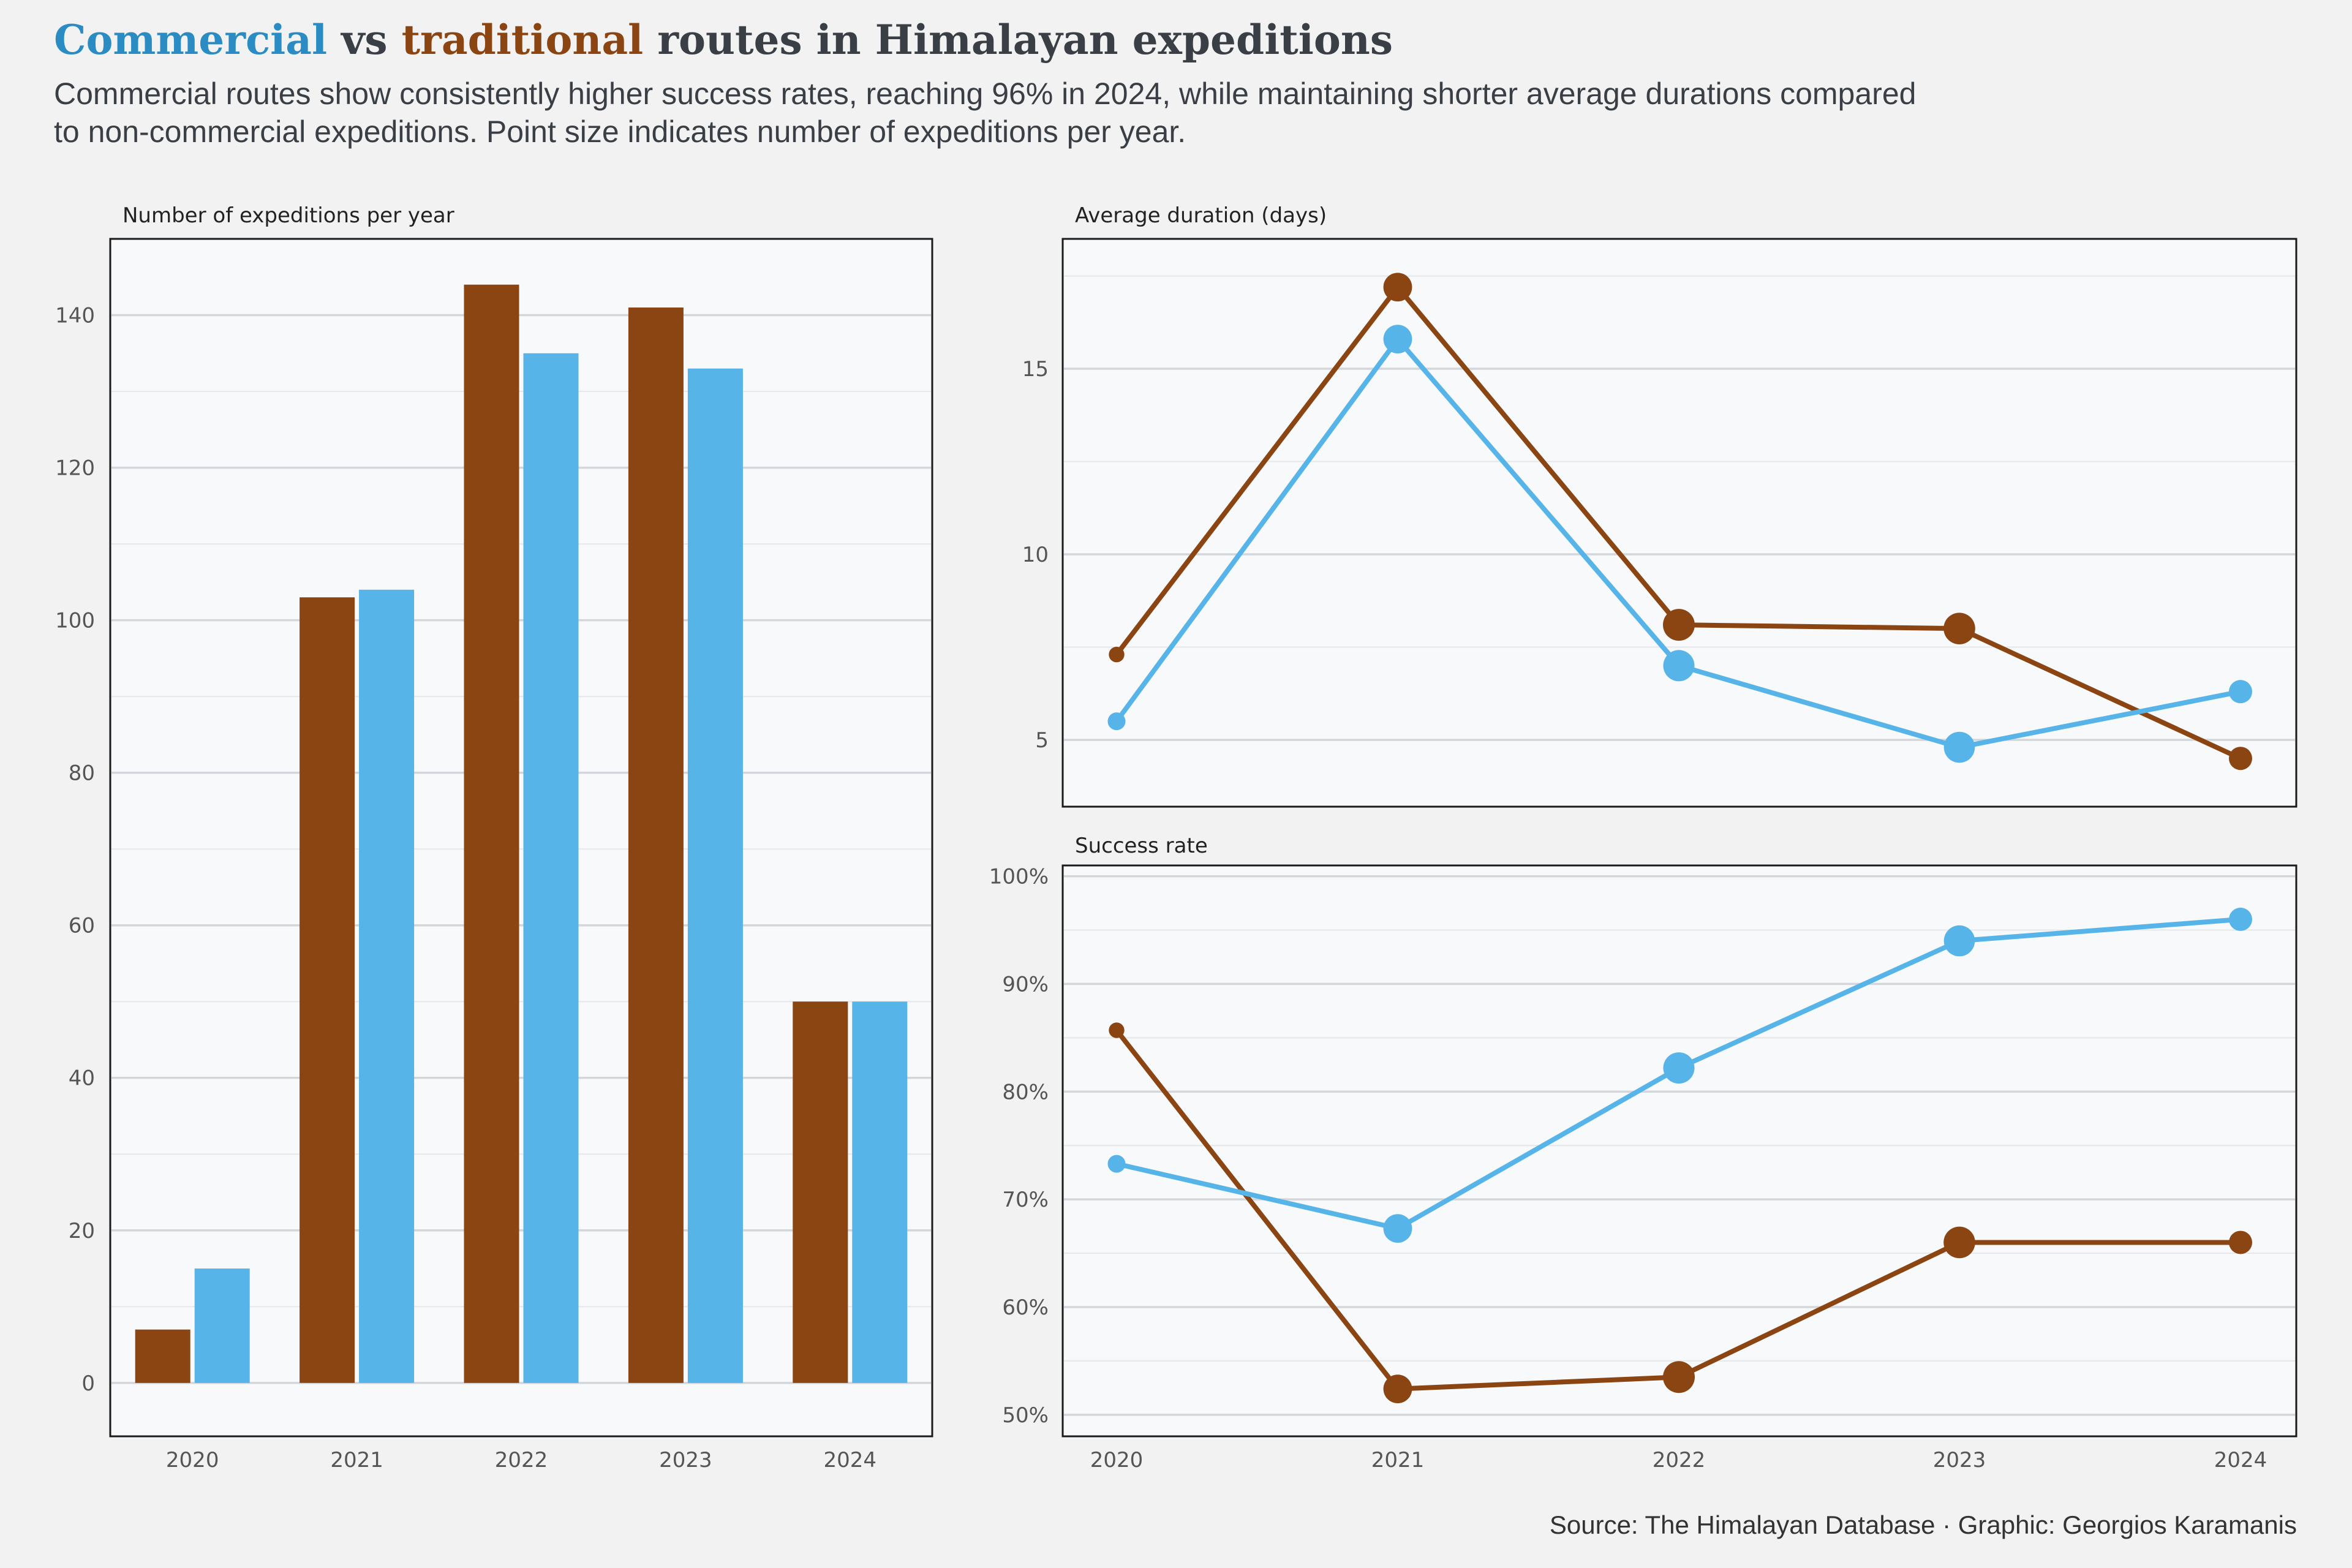 This screenshot has width=2352, height=1568. Describe the element at coordinates (1142, 846) in the screenshot. I see `success-panel-title: Success rate` at that location.